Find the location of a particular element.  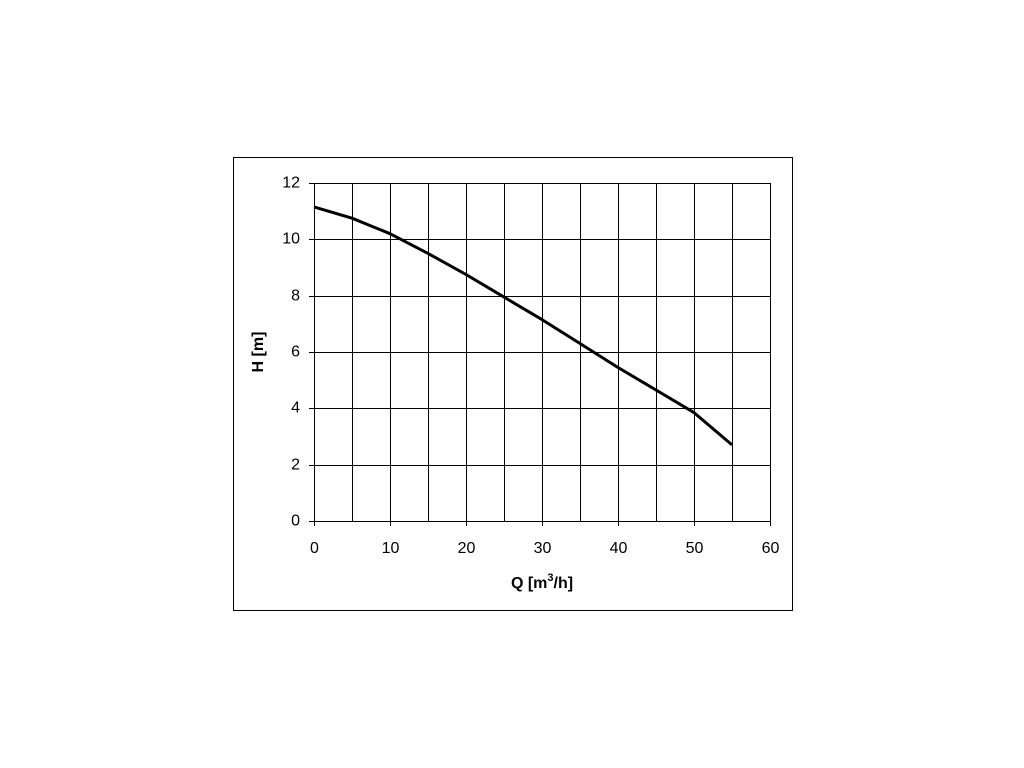

x-axis-title-sup: 3 is located at coordinates (550, 578).